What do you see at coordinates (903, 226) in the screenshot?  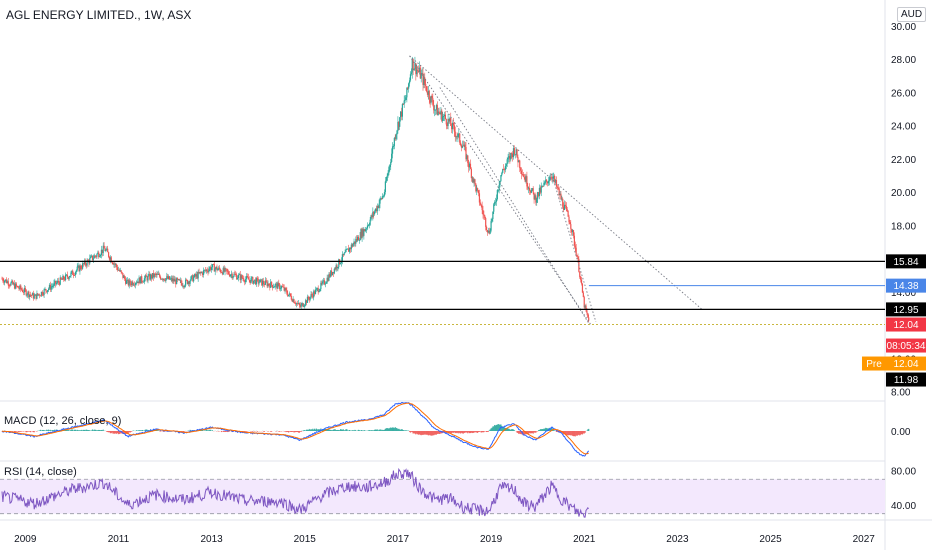 I see `price-tick-label: 18.00` at bounding box center [903, 226].